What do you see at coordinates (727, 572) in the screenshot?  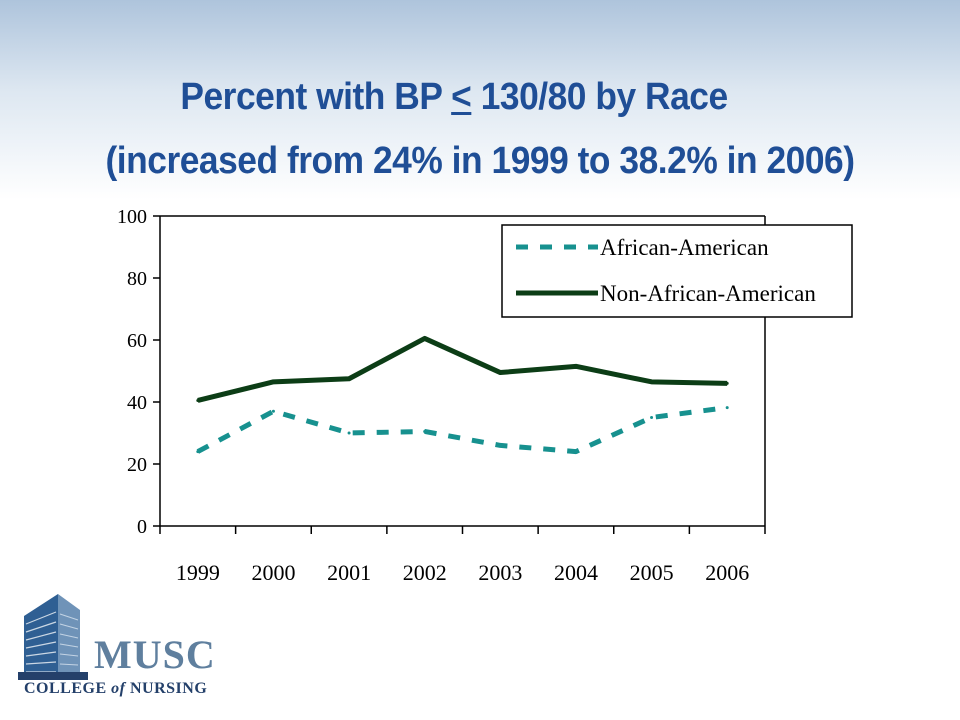 I see `x-tick-label: 2006` at bounding box center [727, 572].